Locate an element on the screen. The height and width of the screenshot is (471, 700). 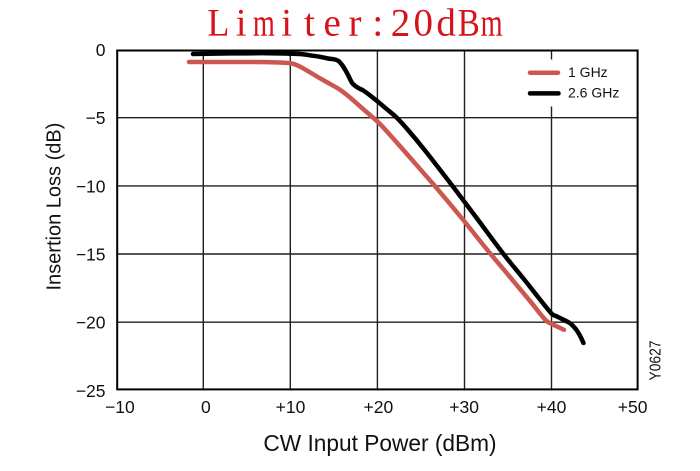
svg-text: +30 is located at coordinates (464, 407).